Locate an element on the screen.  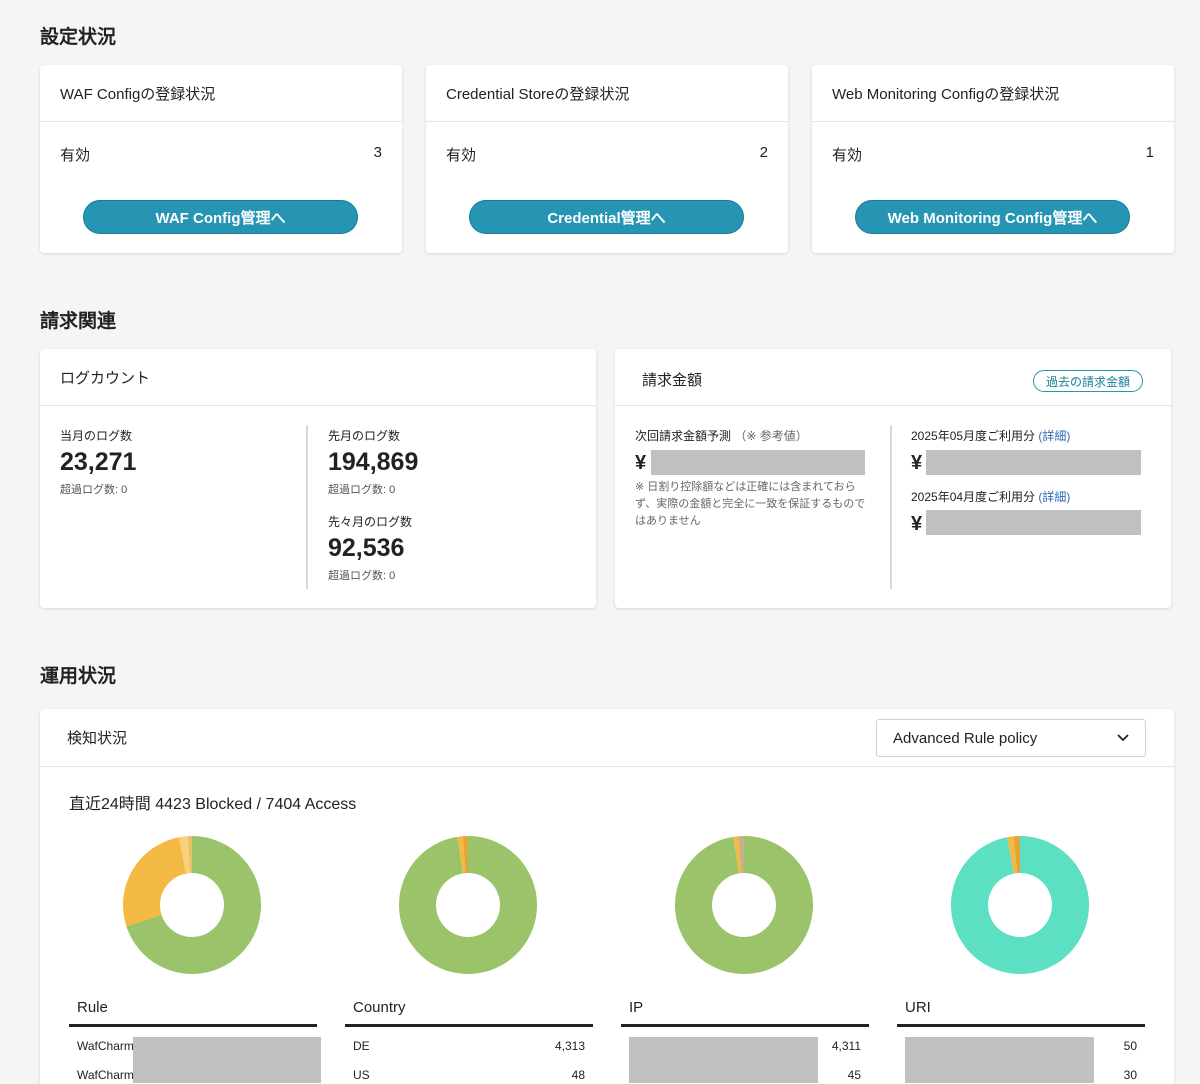
ip-table: IP 4,311 45 is located at coordinates (745, 1041).